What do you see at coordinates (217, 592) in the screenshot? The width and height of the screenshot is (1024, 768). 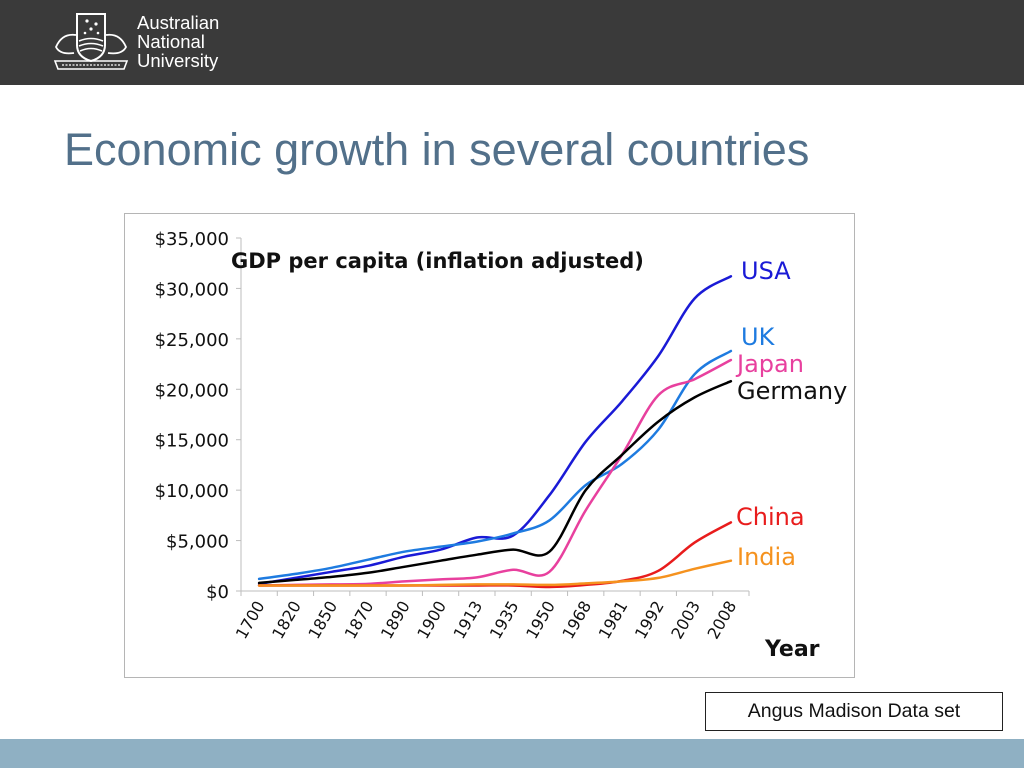 I see `y-tick-label: $0` at bounding box center [217, 592].